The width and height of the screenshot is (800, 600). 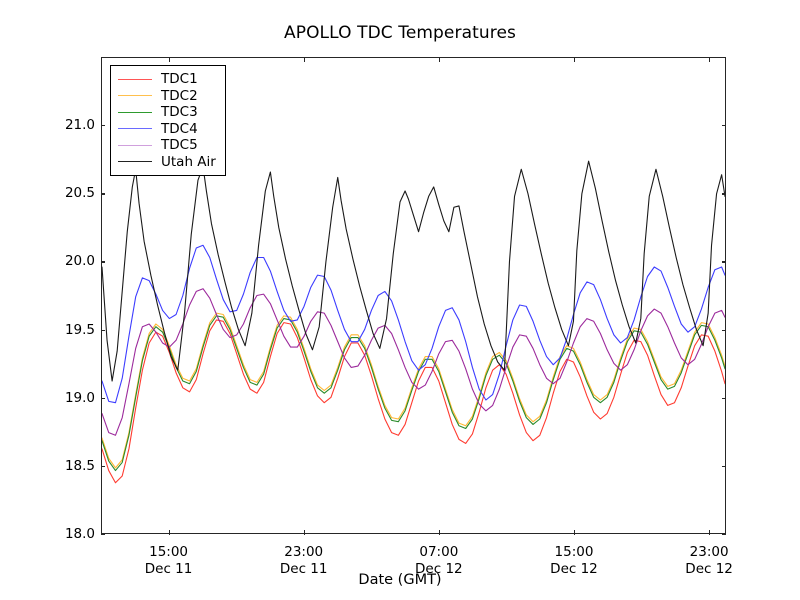 I want to click on x-tick-label: 23:00 Dec 12, so click(x=709, y=561).